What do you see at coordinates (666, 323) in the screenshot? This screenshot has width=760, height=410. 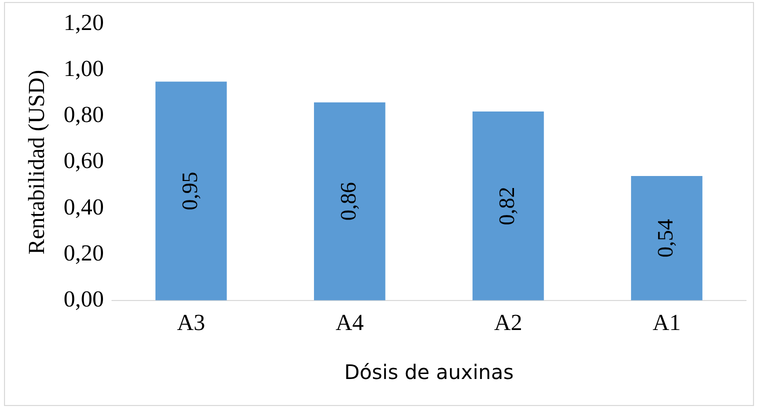 I see `x-tick-label: A1` at bounding box center [666, 323].